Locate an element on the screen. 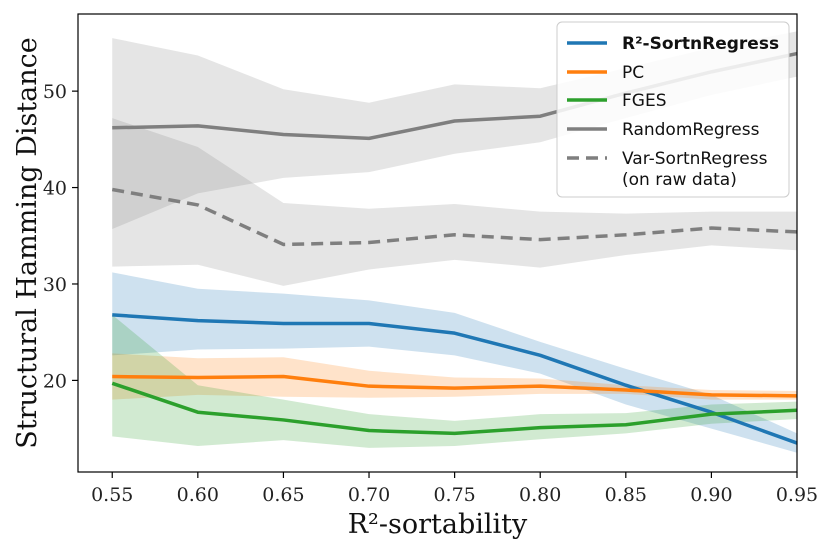 The height and width of the screenshot is (554, 830). y-axis-label: Structural Hamming Distance is located at coordinates (27, 243).